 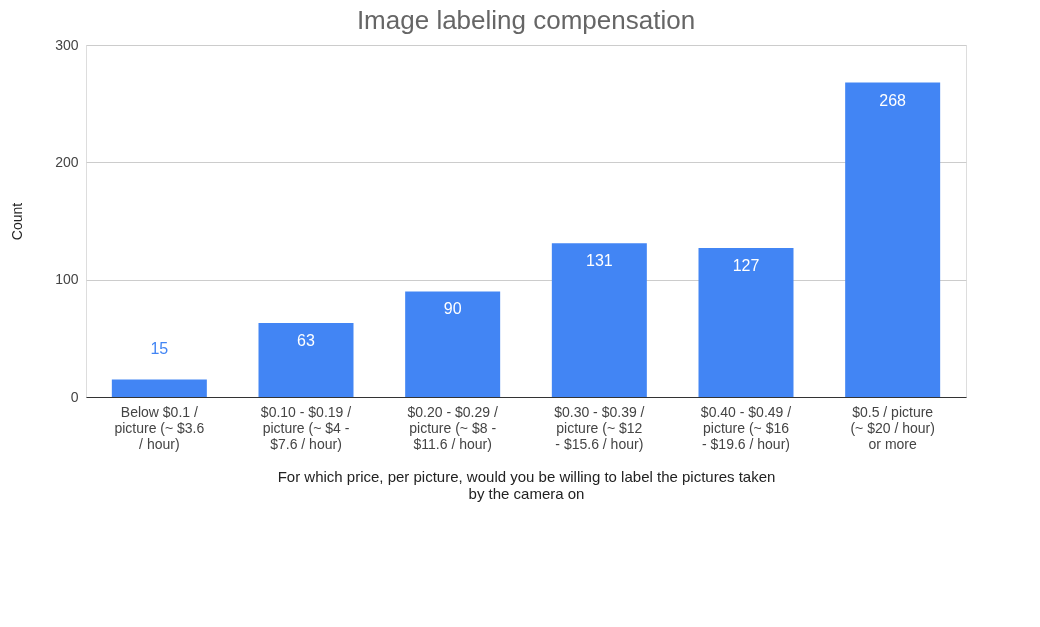 What do you see at coordinates (746, 427) in the screenshot?
I see `x-tick-label: $0.40 - $0.49 / picture (~ $16 - $19.6 / hour)` at bounding box center [746, 427].